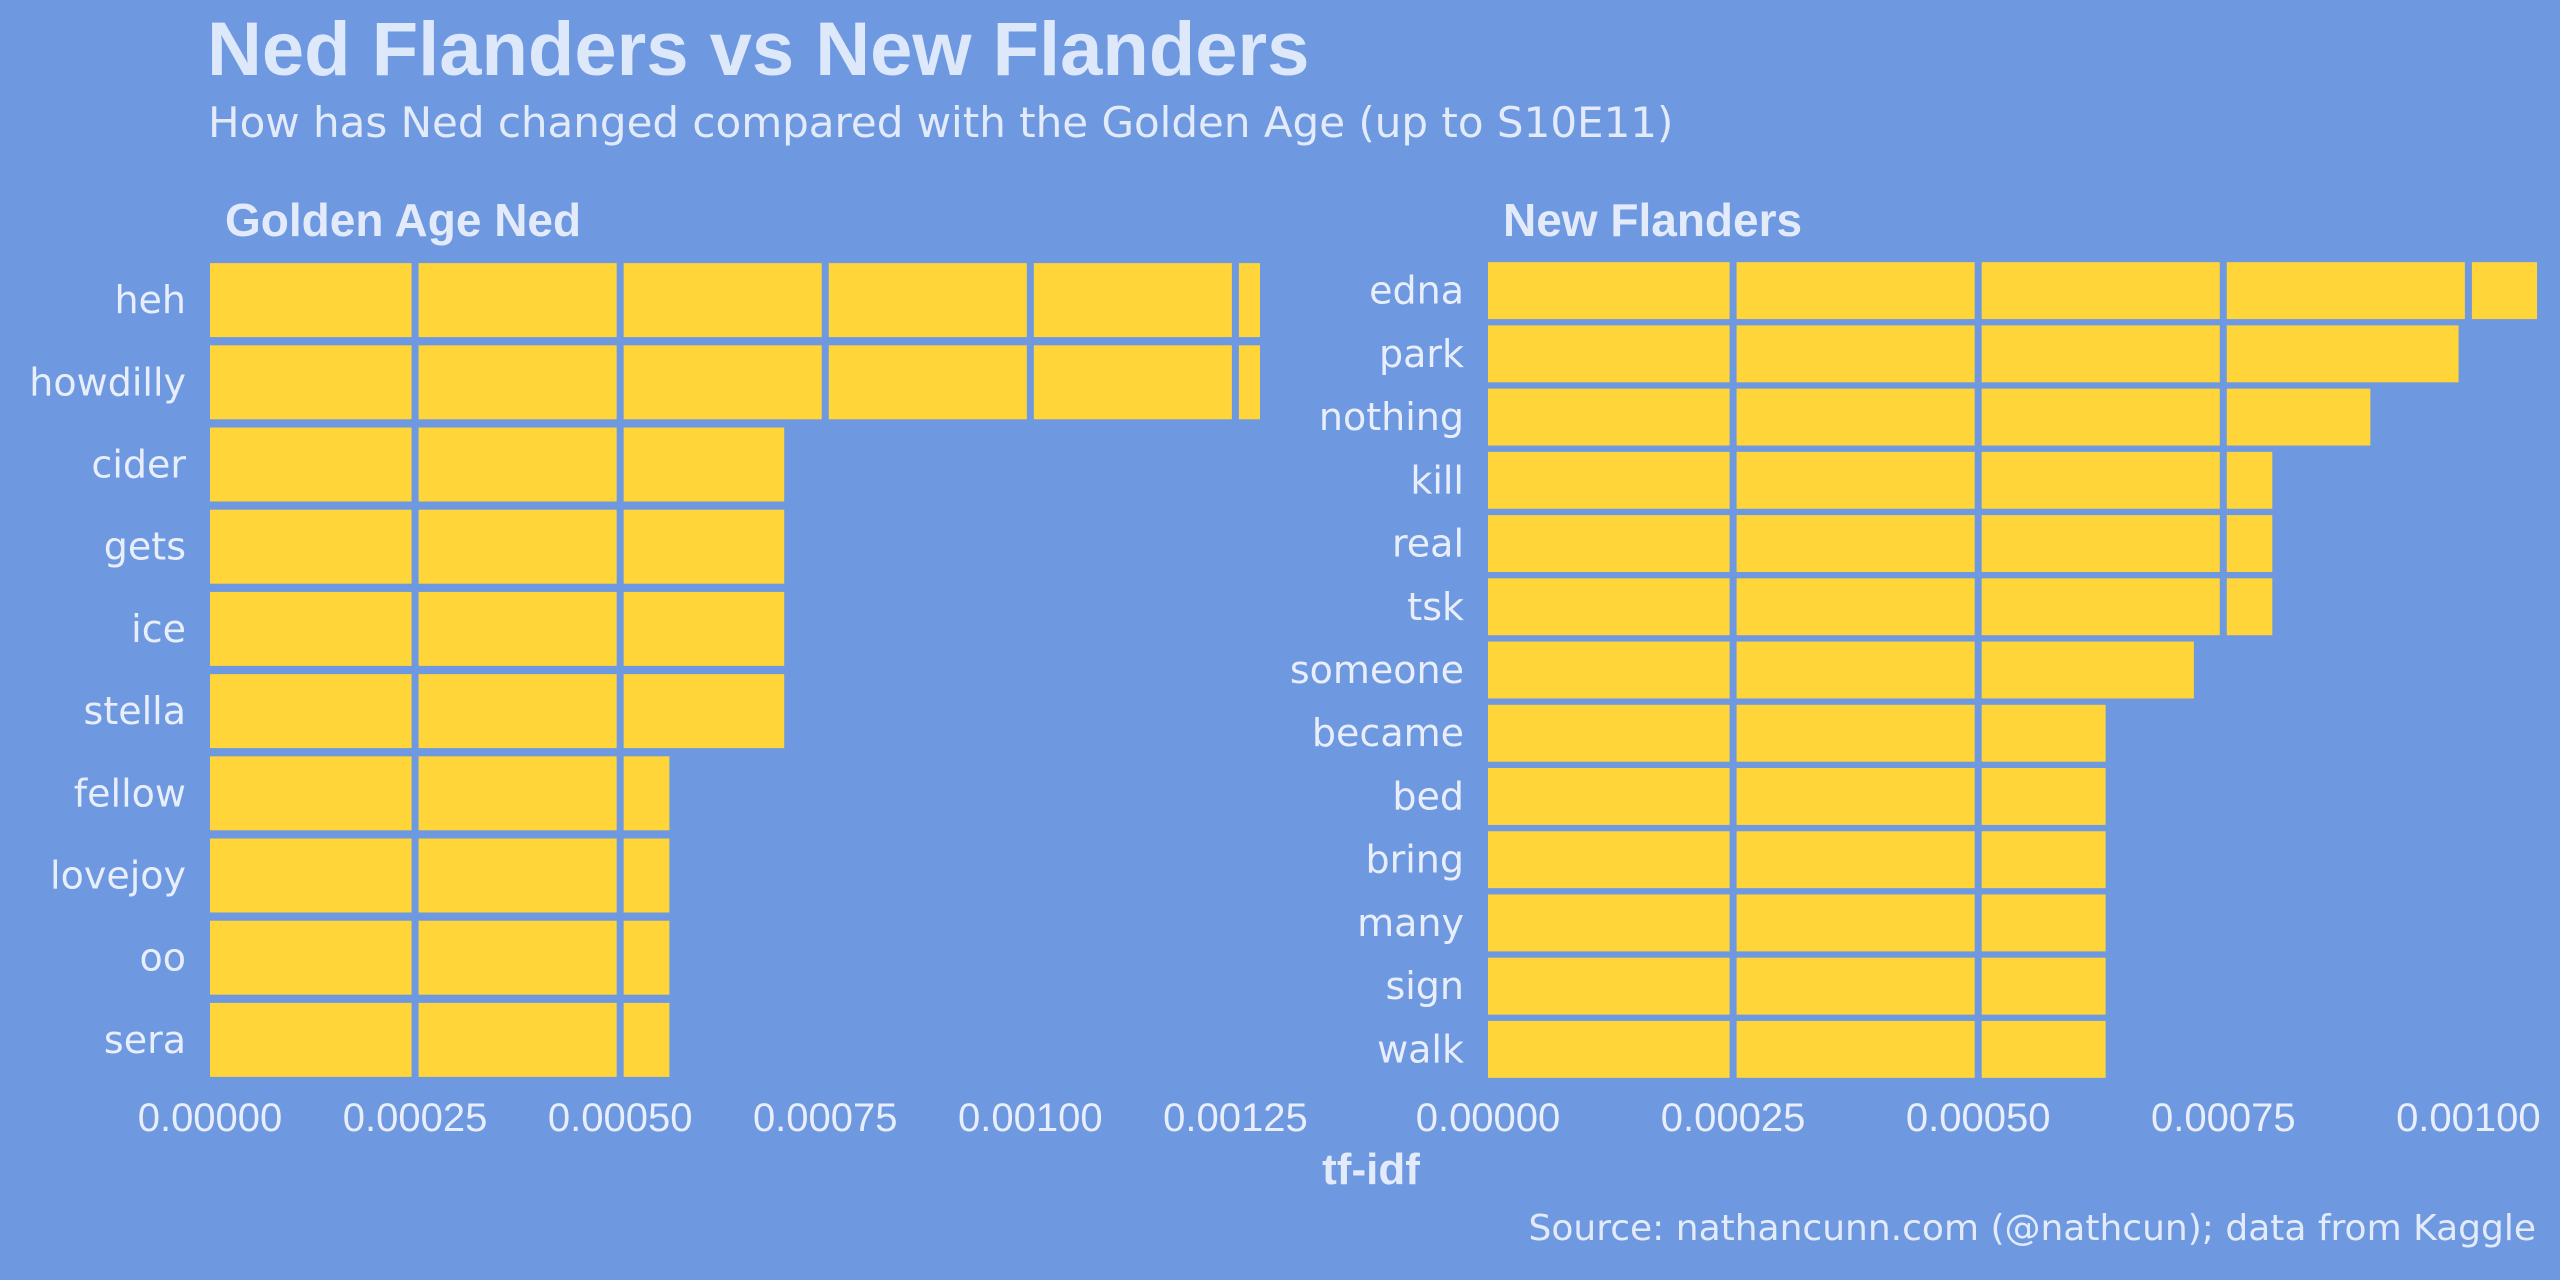 This screenshot has width=2560, height=1280. What do you see at coordinates (1880, 543) in the screenshot?
I see `bar-real` at bounding box center [1880, 543].